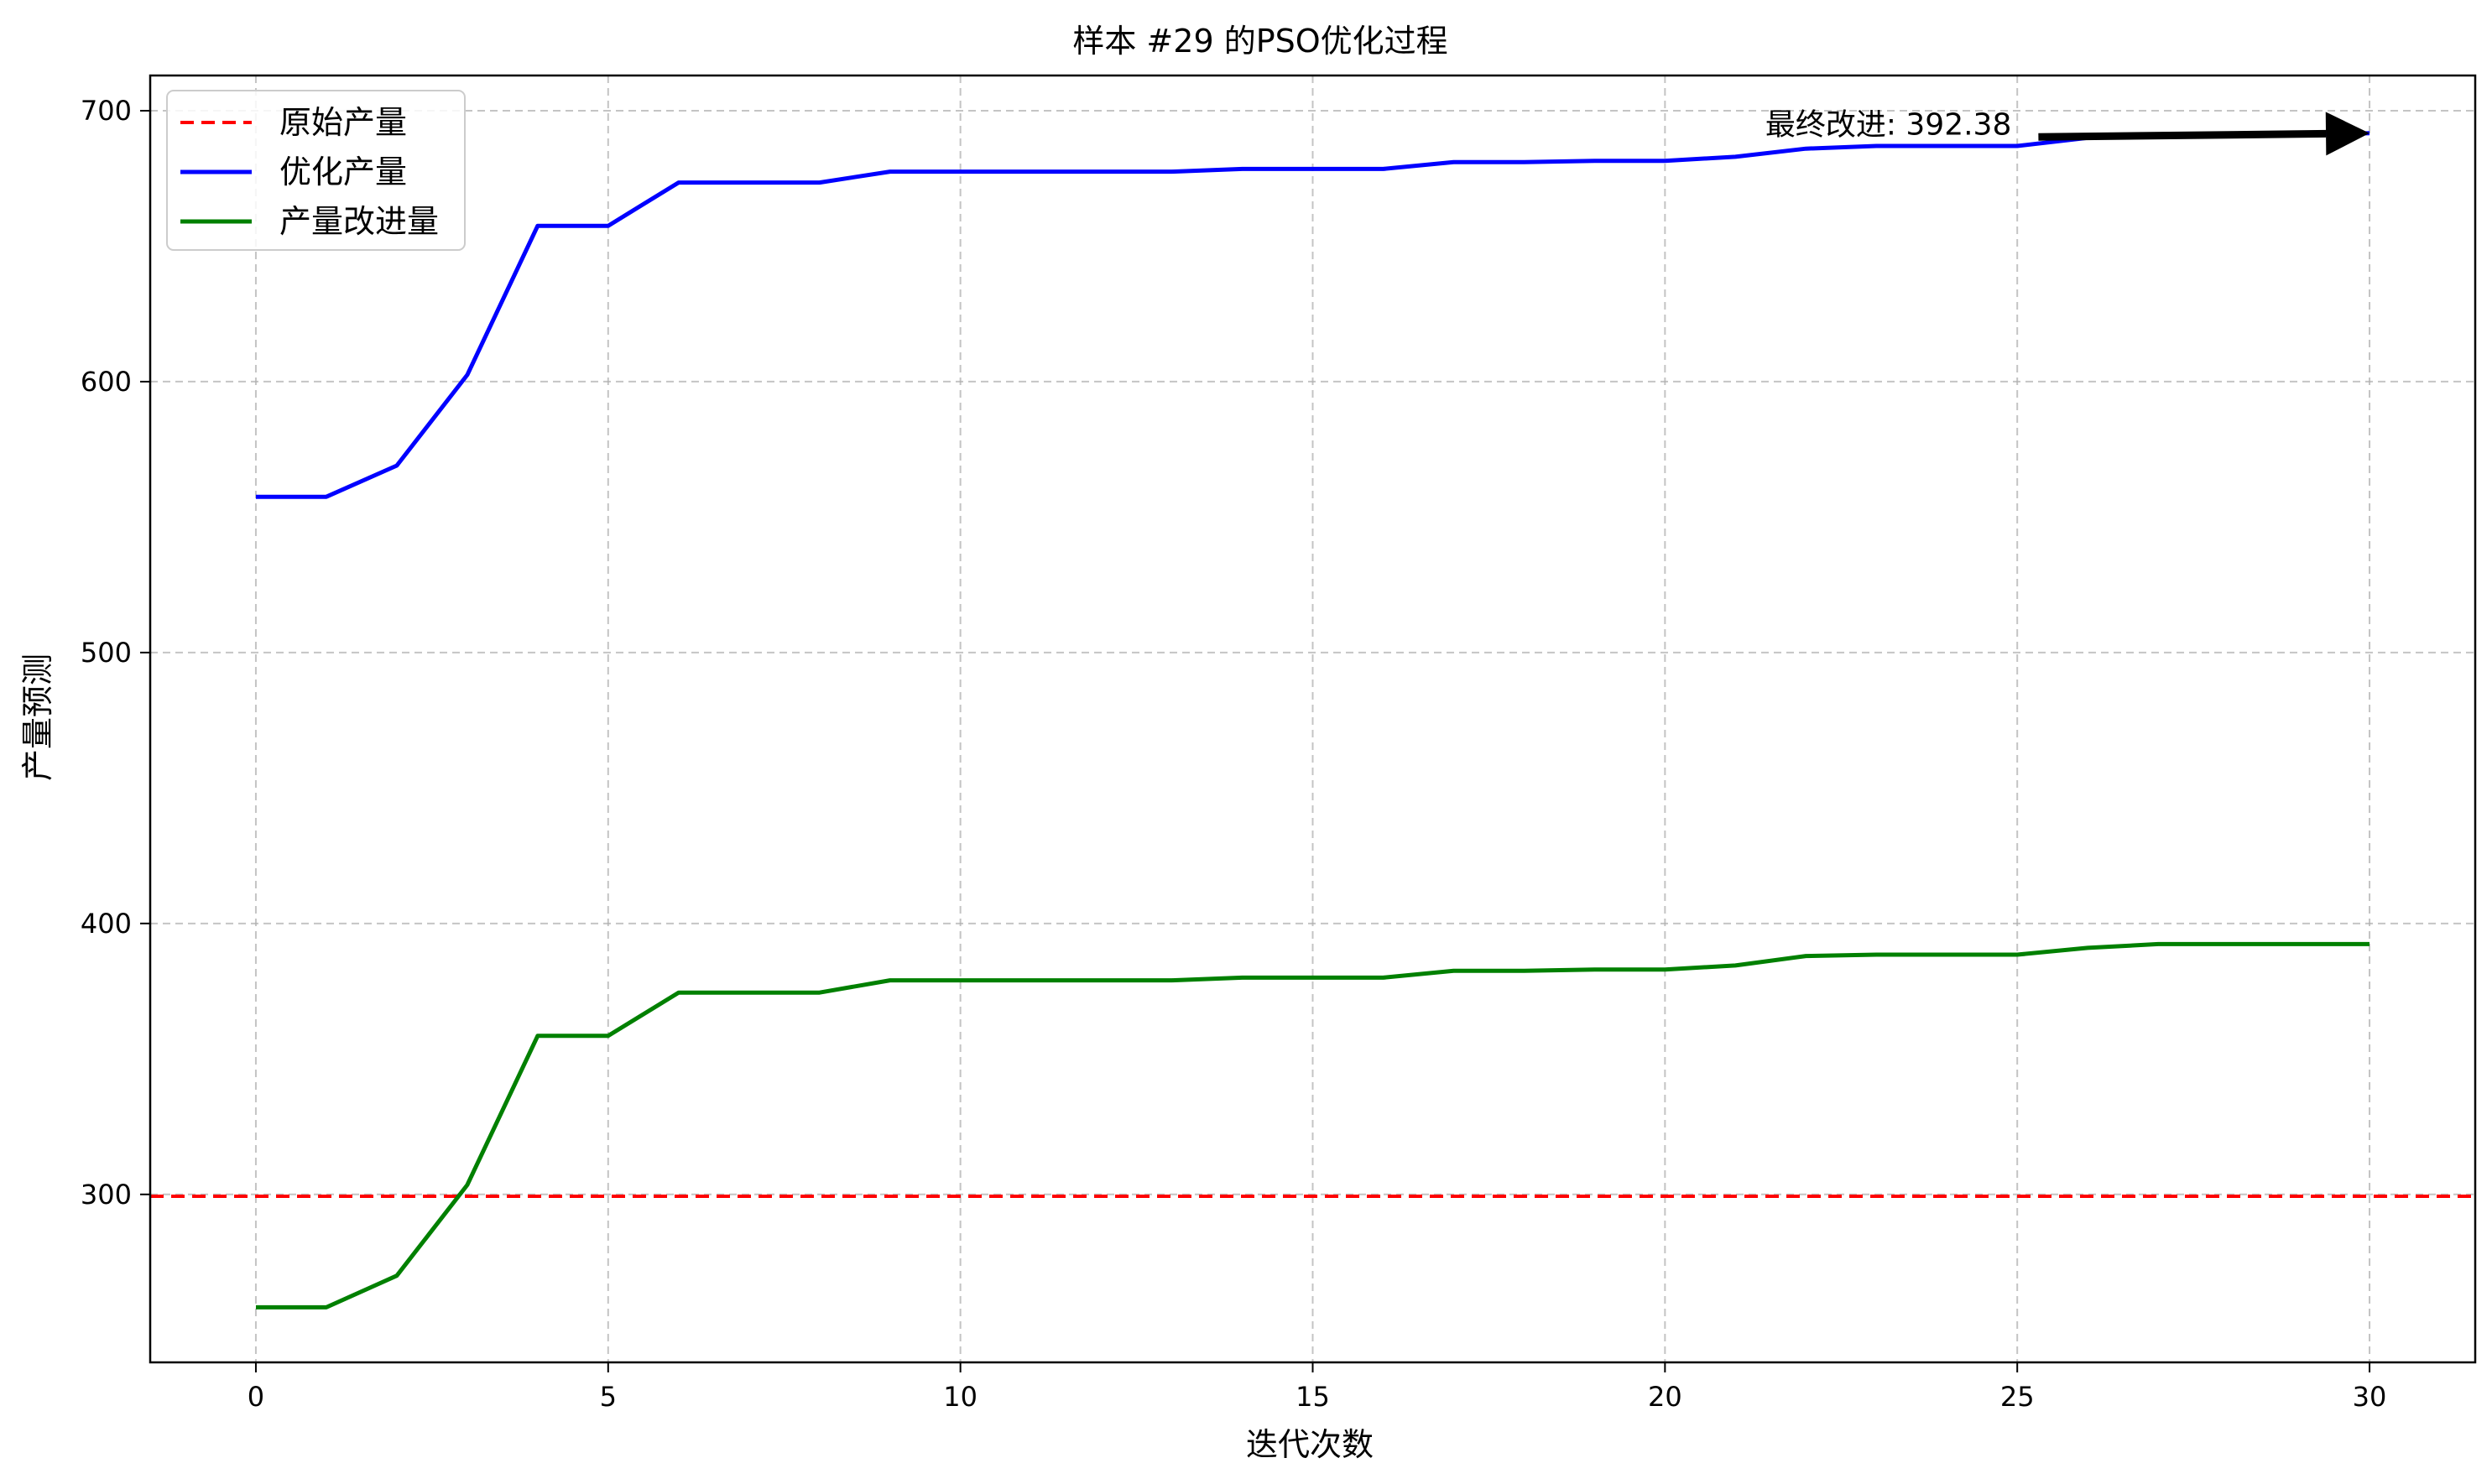 This screenshot has height=1484, width=2492. Describe the element at coordinates (1310, 1444) in the screenshot. I see `x-axis-label: 迭代次数` at that location.